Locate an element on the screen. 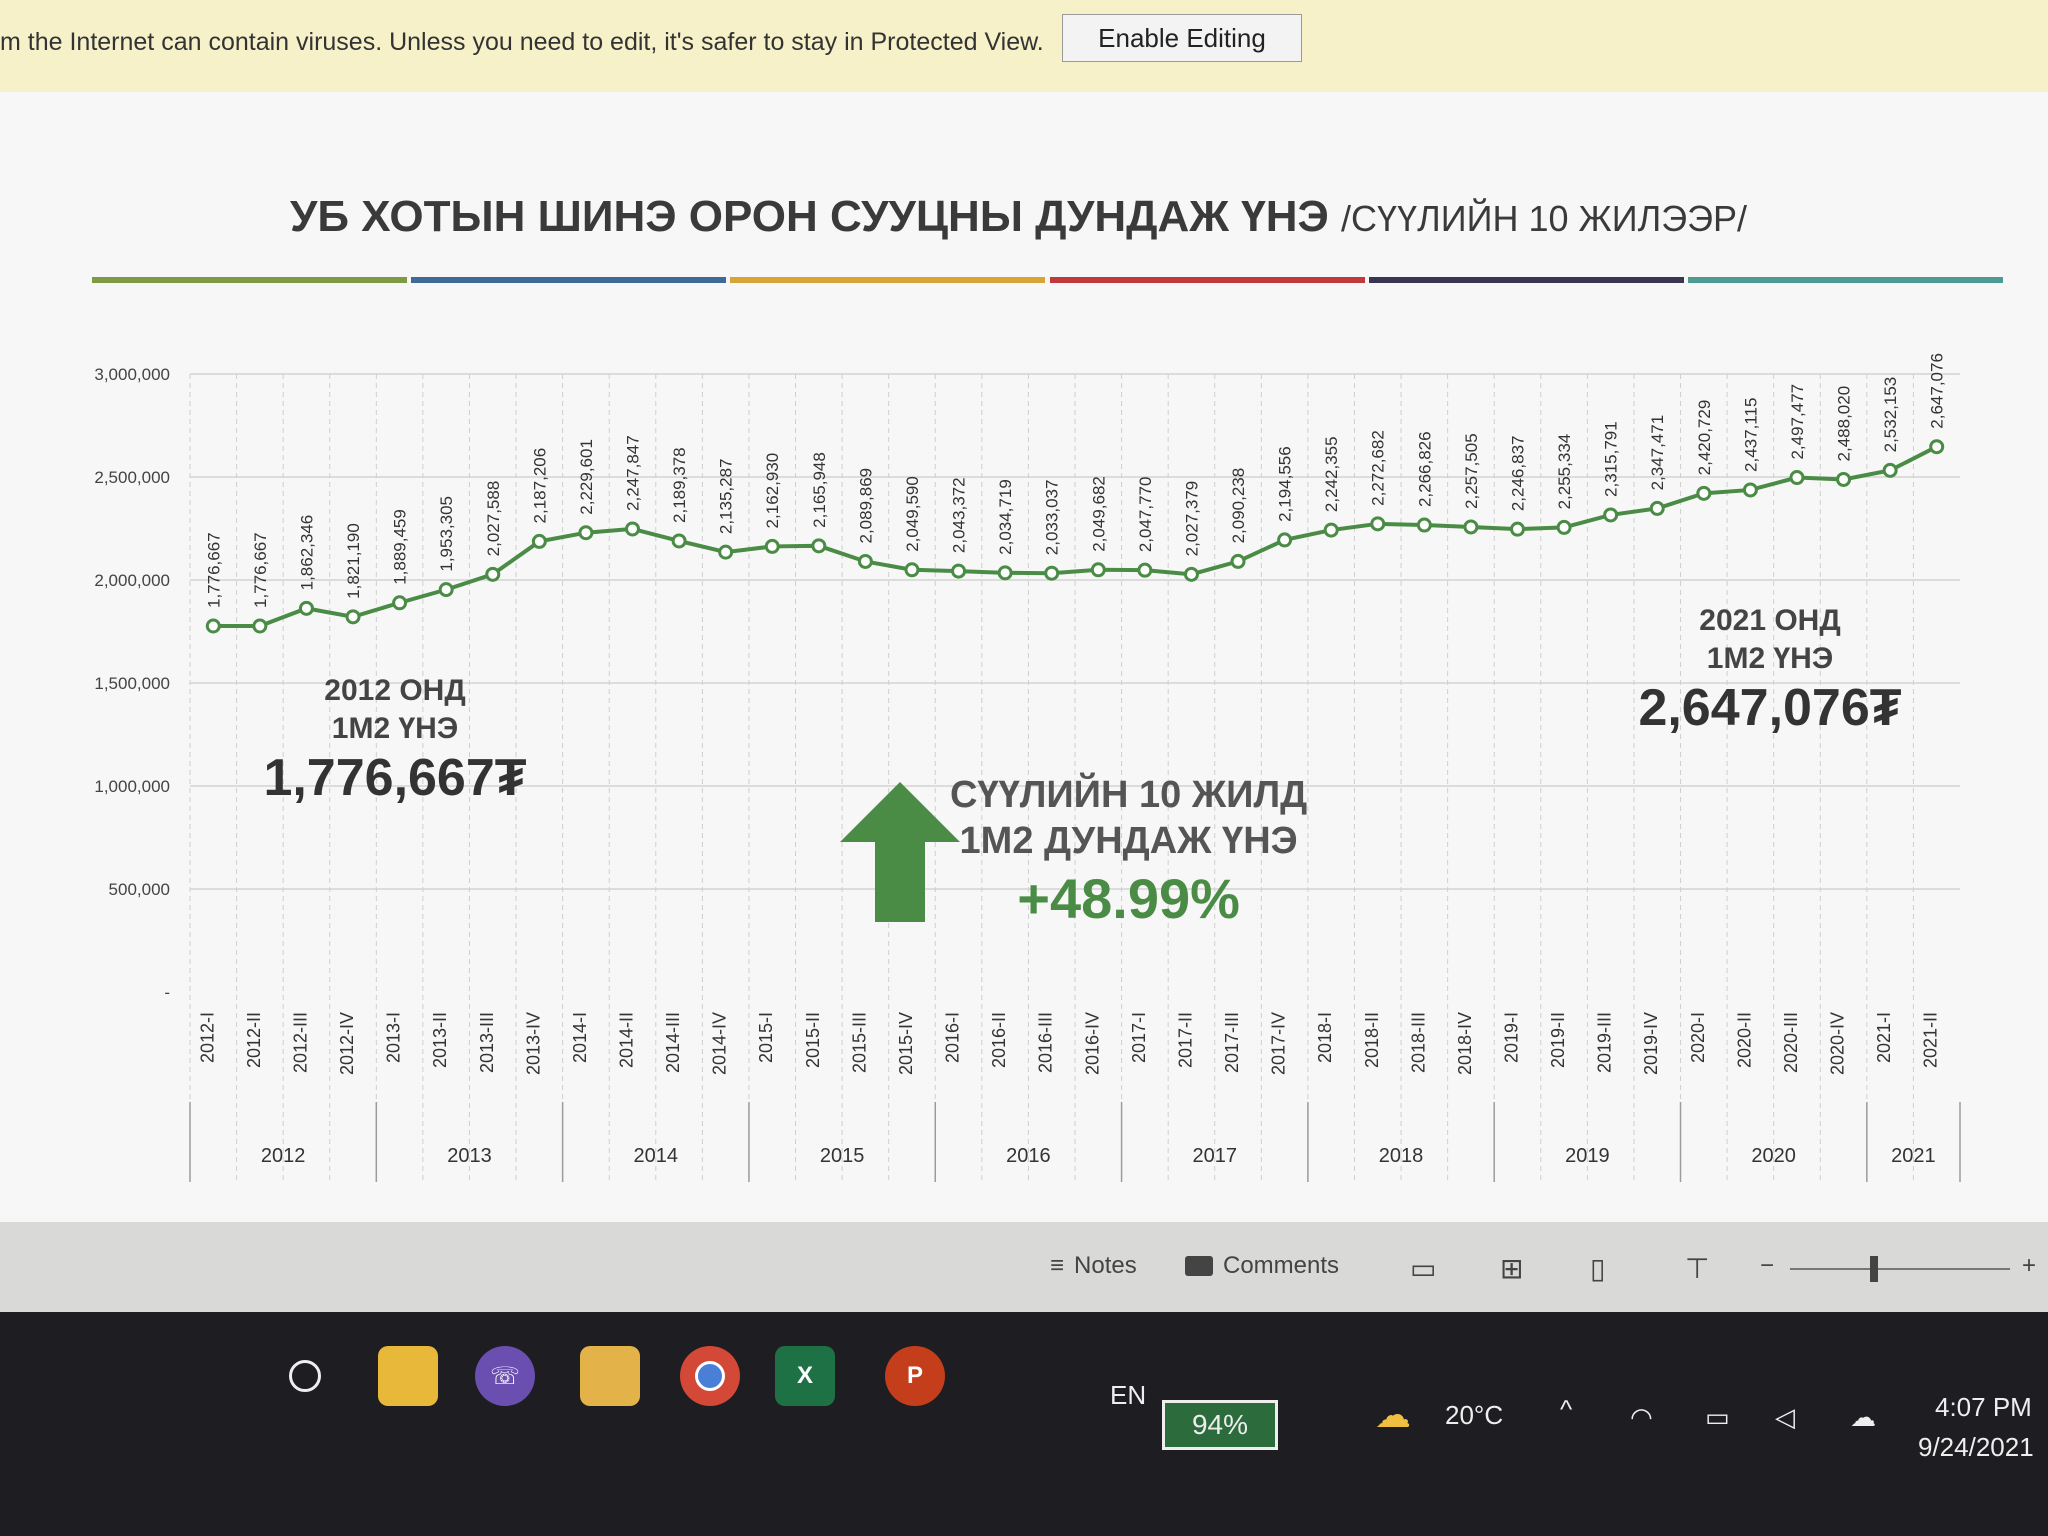 Image resolution: width=2048 pixels, height=1536 pixels. data-label: 2,135,287 is located at coordinates (726, 496).